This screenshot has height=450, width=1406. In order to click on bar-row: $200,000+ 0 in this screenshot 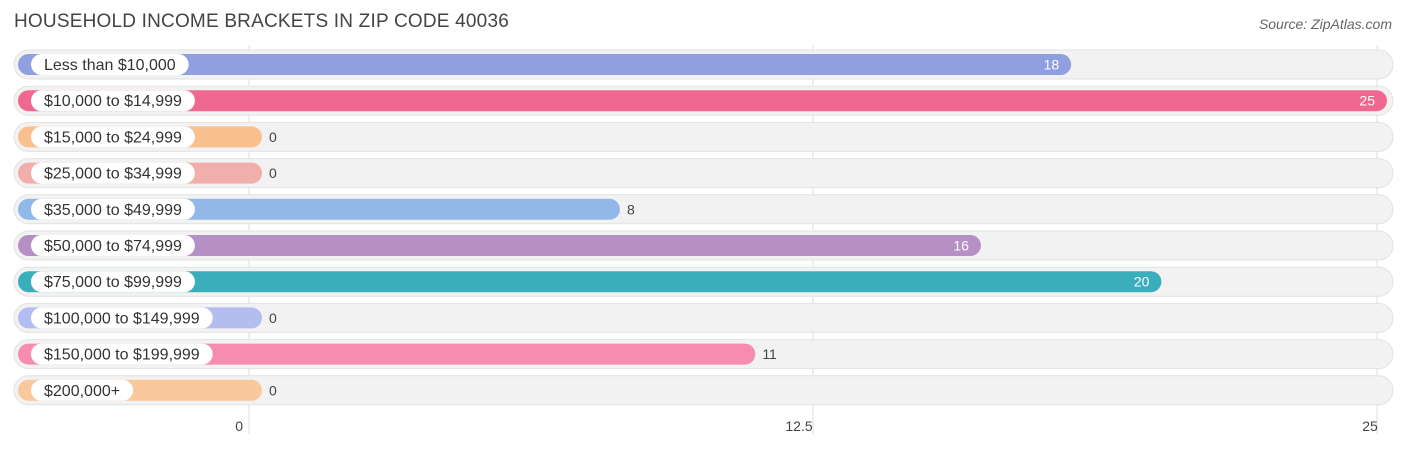, I will do `click(703, 390)`.